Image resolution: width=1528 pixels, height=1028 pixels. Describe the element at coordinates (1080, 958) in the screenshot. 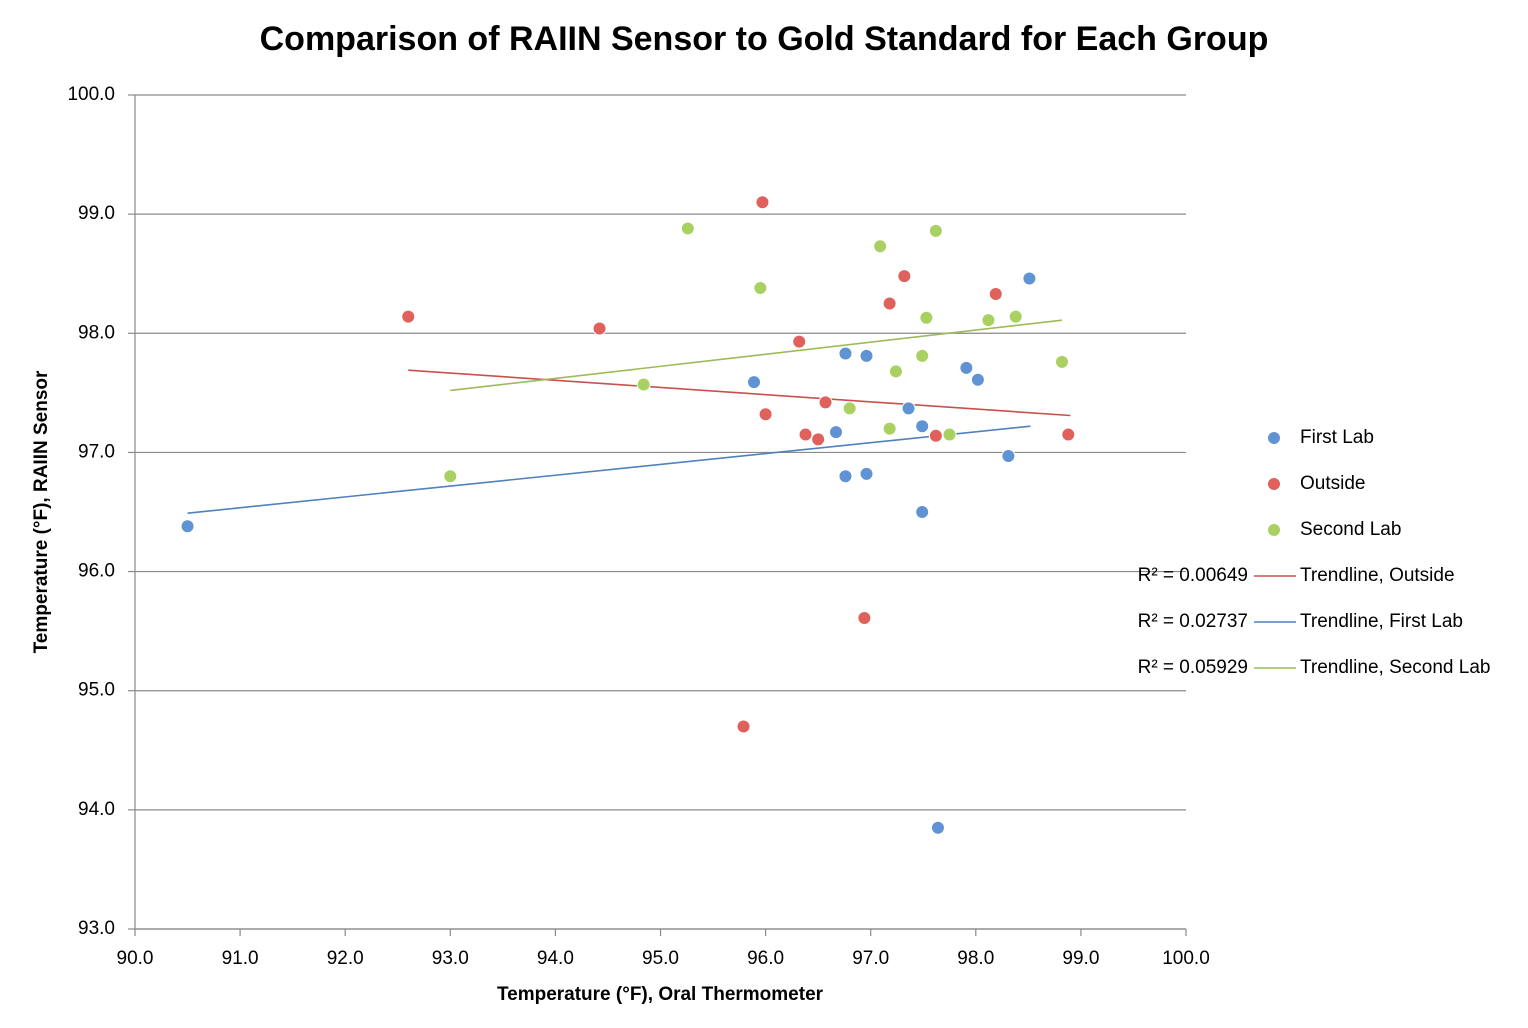

I see `x-tick-label: 99.0` at that location.